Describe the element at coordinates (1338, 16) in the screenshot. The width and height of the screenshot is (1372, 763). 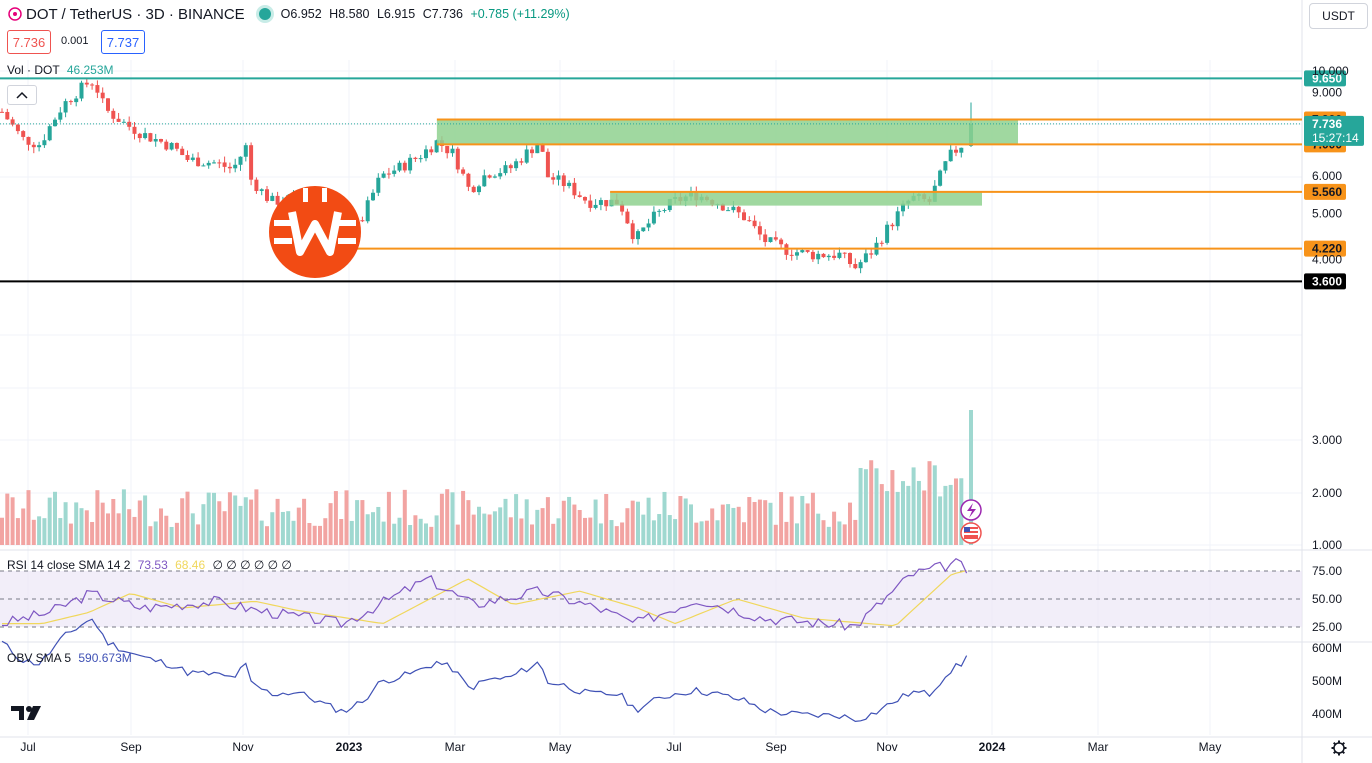
I see `currency-select: USDT` at that location.